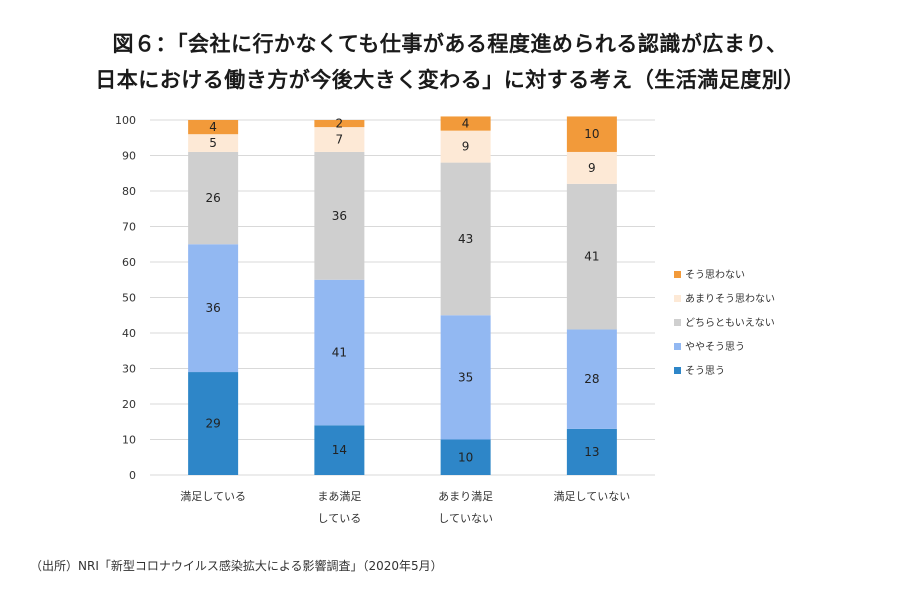 The height and width of the screenshot is (600, 900). I want to click on y-tick-label: 0, so click(132, 475).